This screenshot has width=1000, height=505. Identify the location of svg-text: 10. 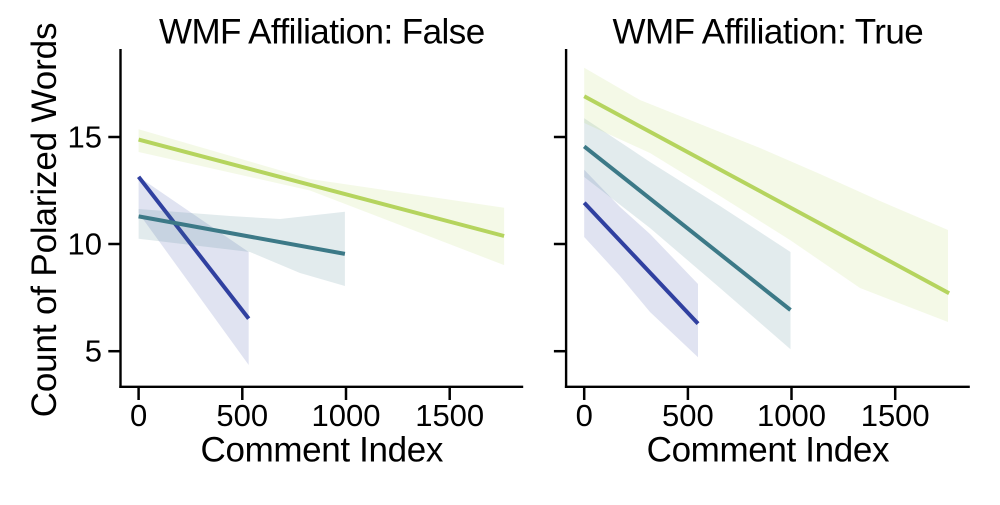
(85, 244).